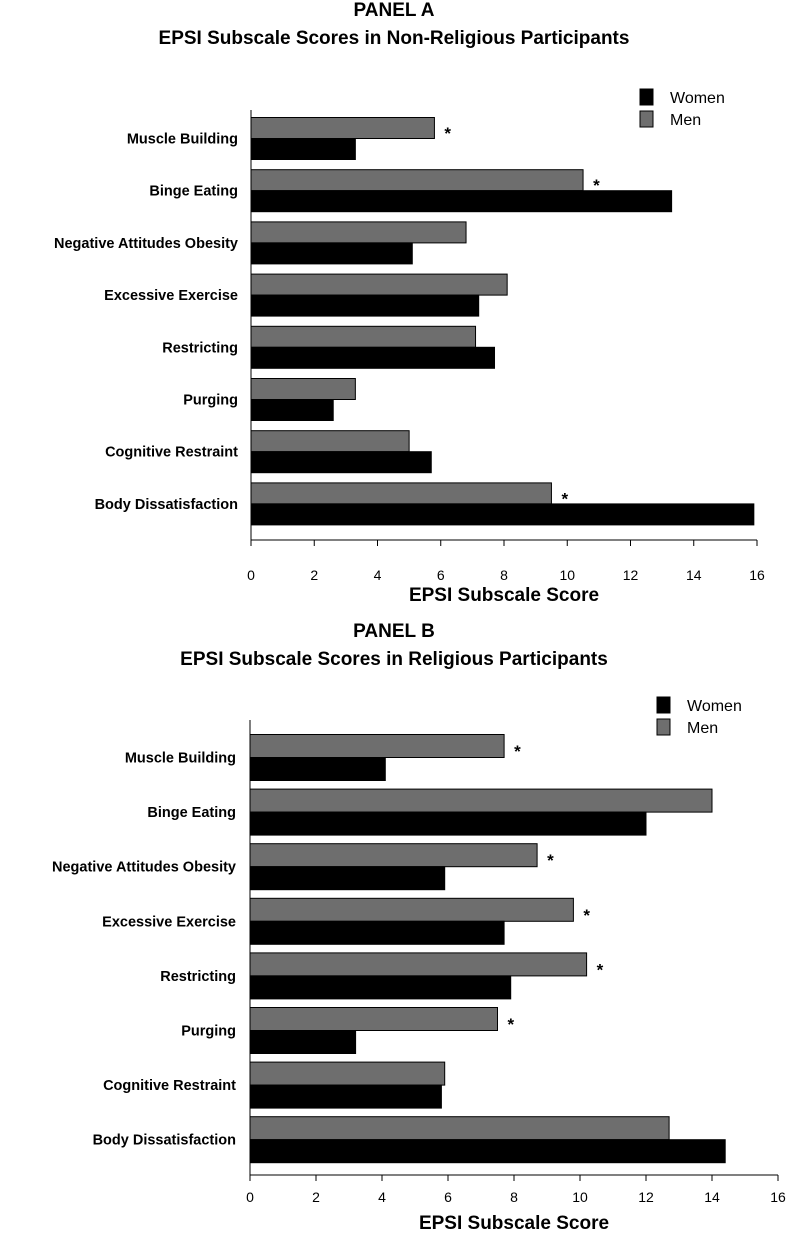 Image resolution: width=789 pixels, height=1240 pixels. Describe the element at coordinates (394, 631) in the screenshot. I see `panel-title: PANEL B` at that location.